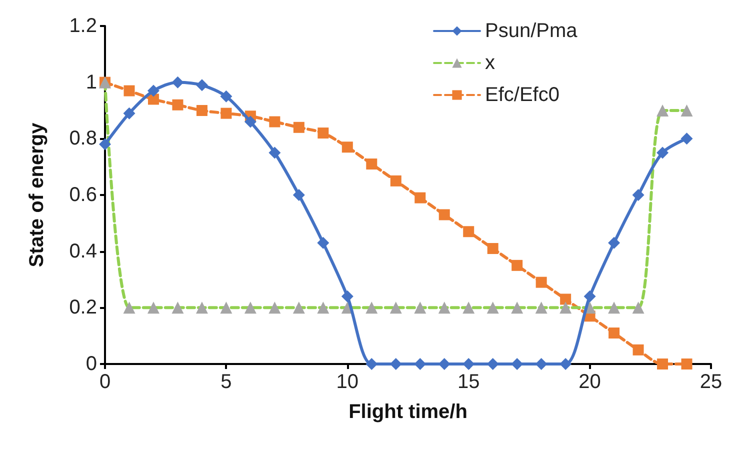  Describe the element at coordinates (468, 382) in the screenshot. I see `x-tick-label: 15` at that location.